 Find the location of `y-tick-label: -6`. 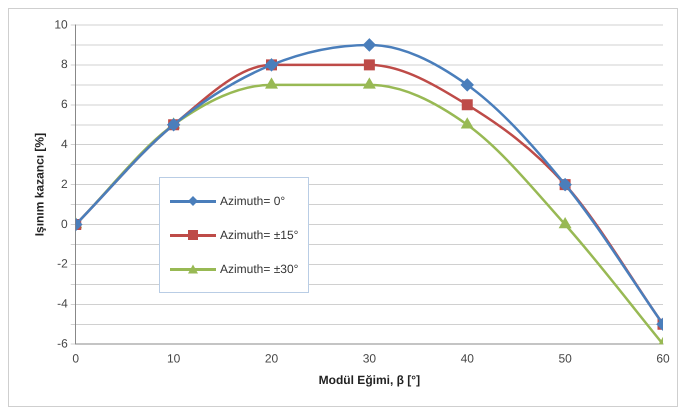

y-tick-label: -6 is located at coordinates (62, 343).